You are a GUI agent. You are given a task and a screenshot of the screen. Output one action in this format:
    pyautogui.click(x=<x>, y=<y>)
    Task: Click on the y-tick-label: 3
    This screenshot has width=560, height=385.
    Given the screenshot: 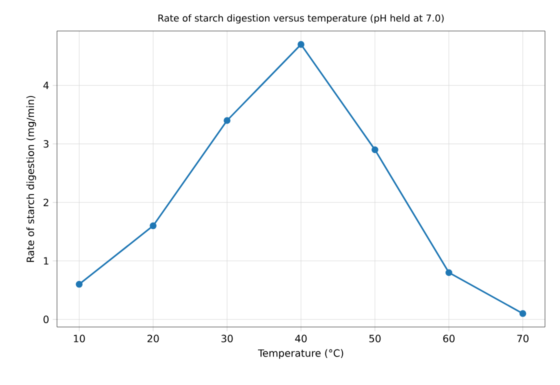 What is the action you would take?
    pyautogui.click(x=46, y=144)
    